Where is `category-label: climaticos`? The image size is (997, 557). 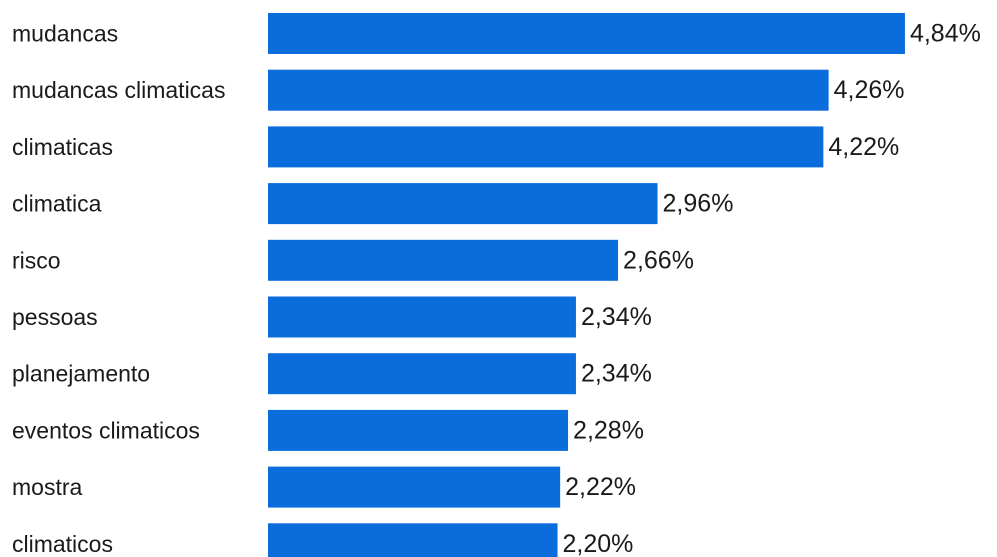 category-label: climaticos is located at coordinates (62, 544).